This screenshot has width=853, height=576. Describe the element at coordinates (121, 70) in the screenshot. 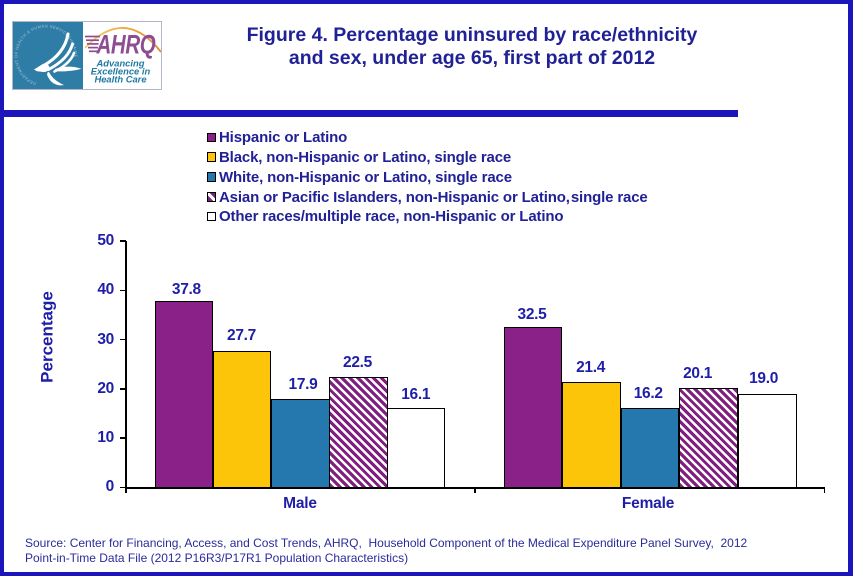

I see `svg-text: Excellence in` at that location.